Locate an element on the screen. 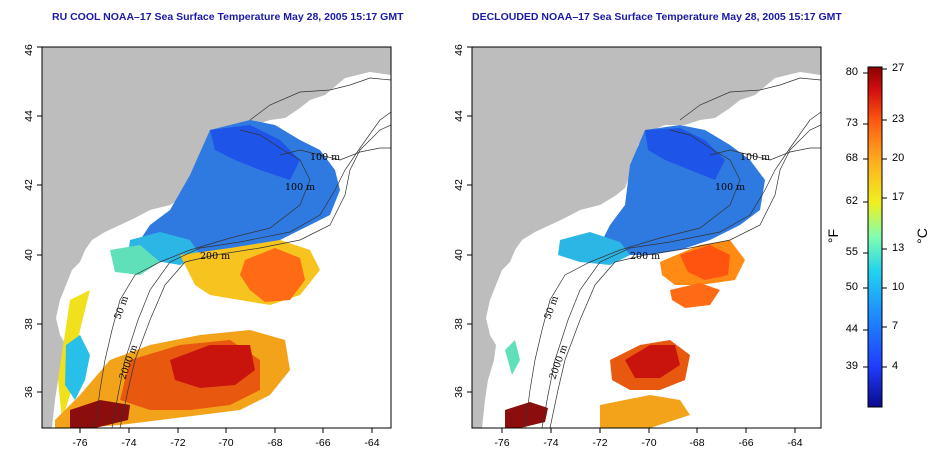  c-tick-label: 23 is located at coordinates (898, 119).